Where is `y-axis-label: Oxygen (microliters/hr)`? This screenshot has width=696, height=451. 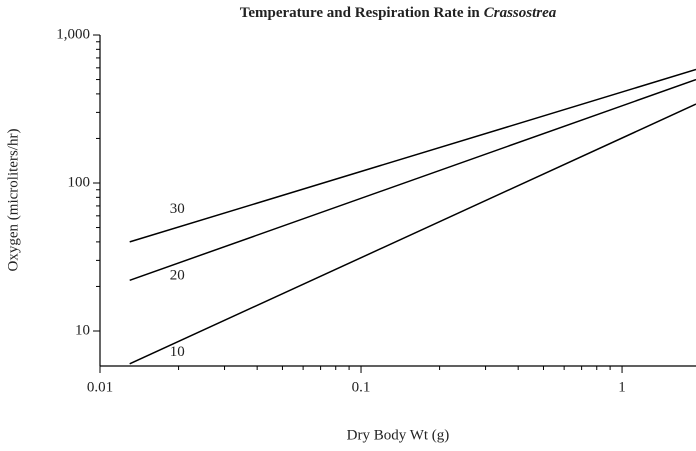 y-axis-label: Oxygen (microliters/hr) is located at coordinates (13, 200).